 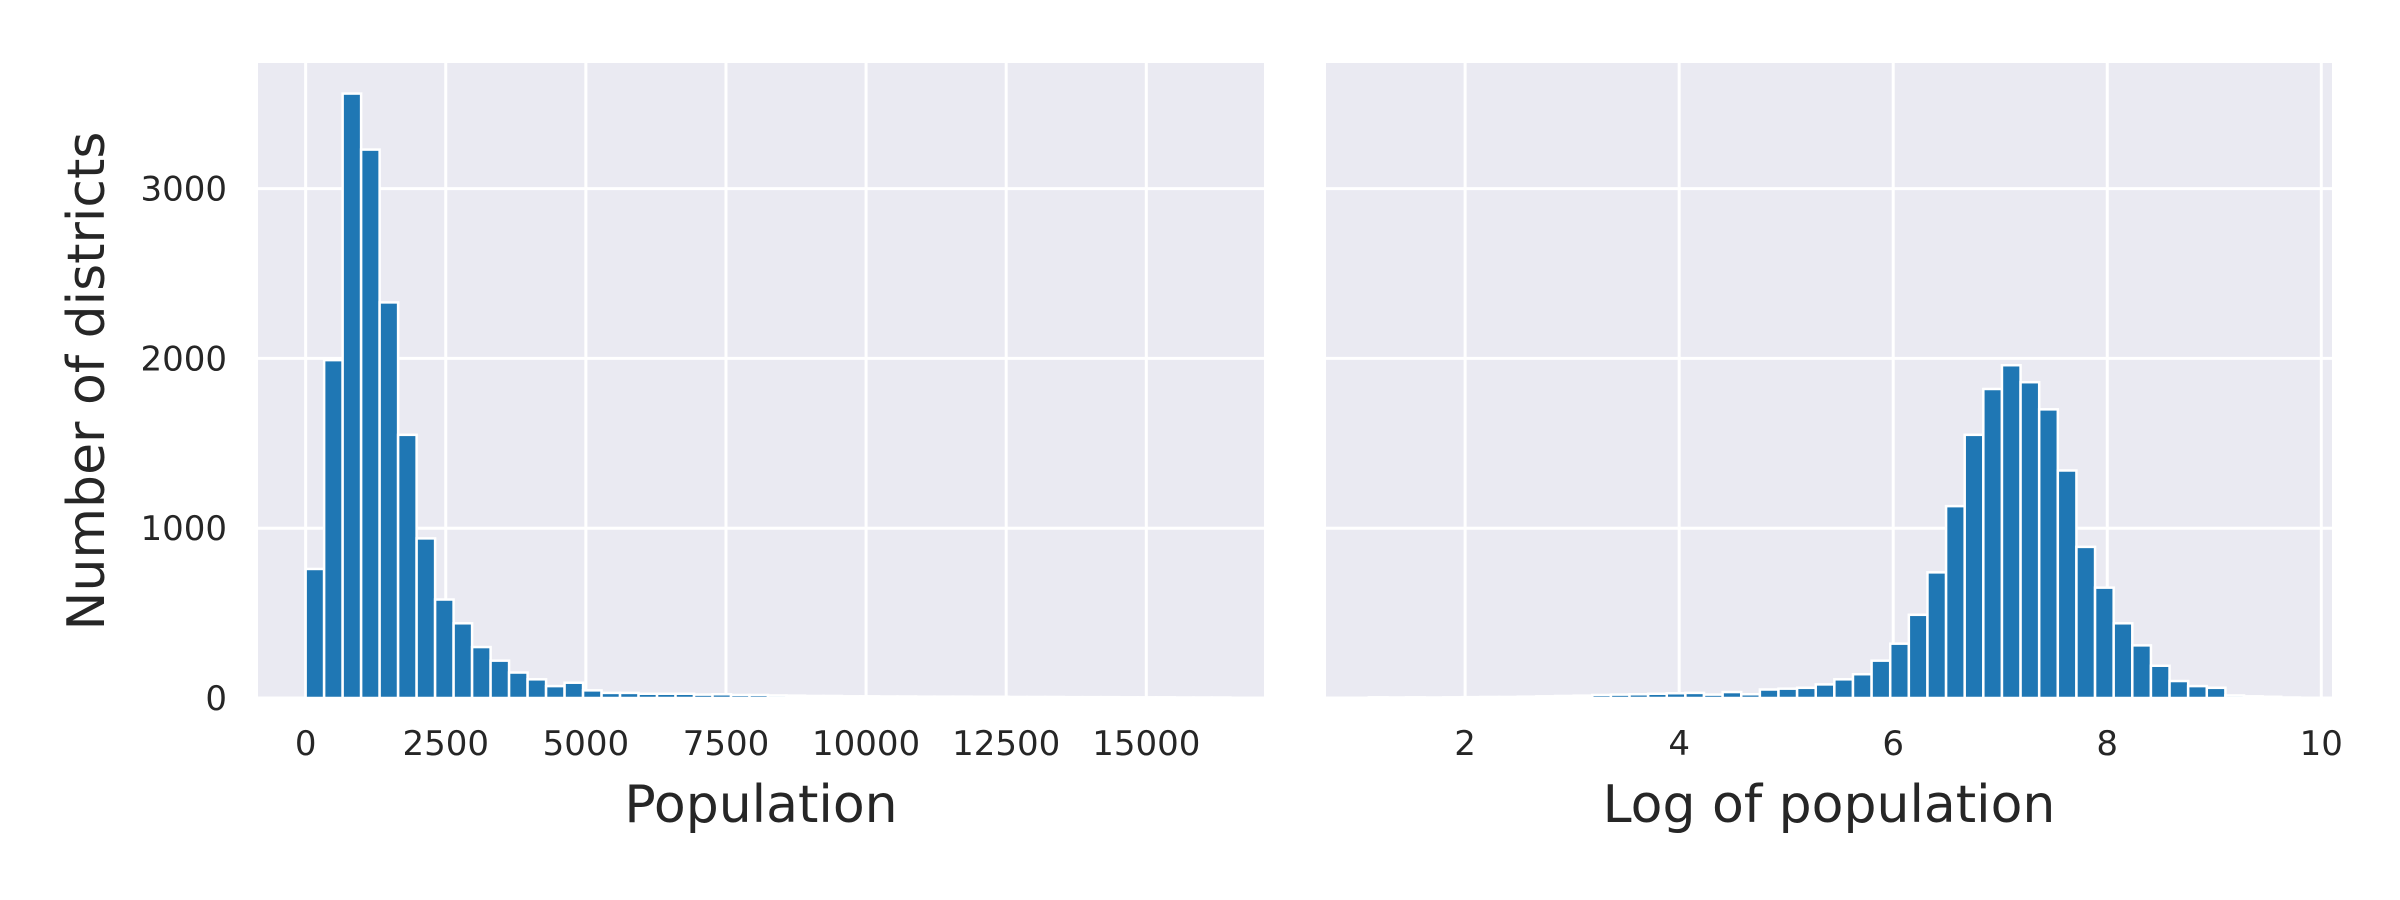 I want to click on right-x-tick-labels: 2 4 6 8 10, so click(x=1898, y=744).